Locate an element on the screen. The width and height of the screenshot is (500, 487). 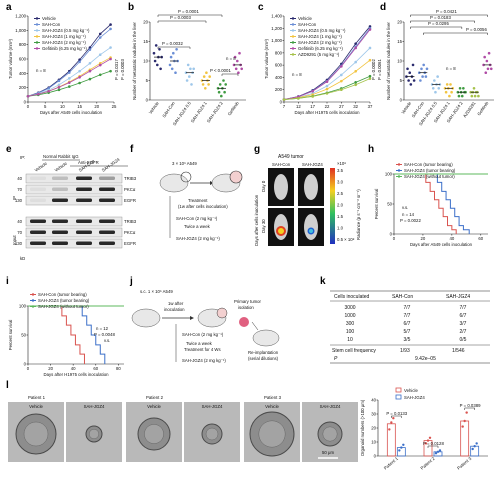
annotation: P = 0.0002 is located at coordinates (373, 69).